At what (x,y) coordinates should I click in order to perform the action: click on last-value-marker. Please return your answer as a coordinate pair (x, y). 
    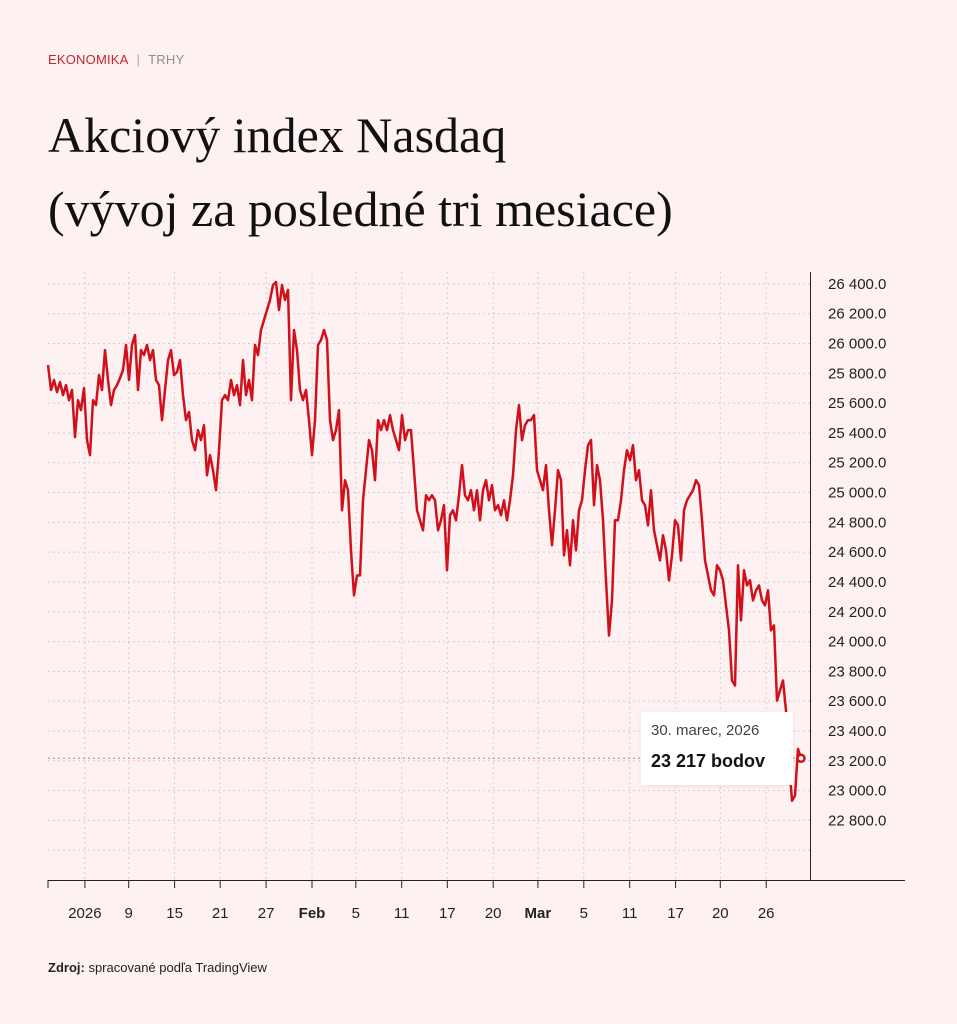
    Looking at the image, I should click on (801, 758).